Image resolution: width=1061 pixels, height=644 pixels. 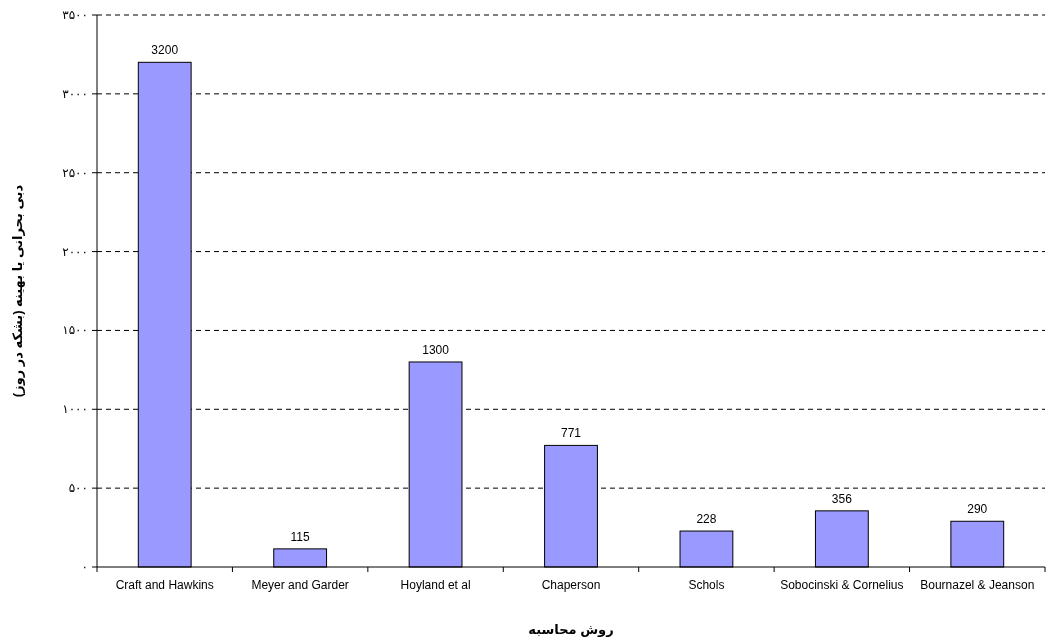 I want to click on data-label: 290, so click(x=977, y=509).